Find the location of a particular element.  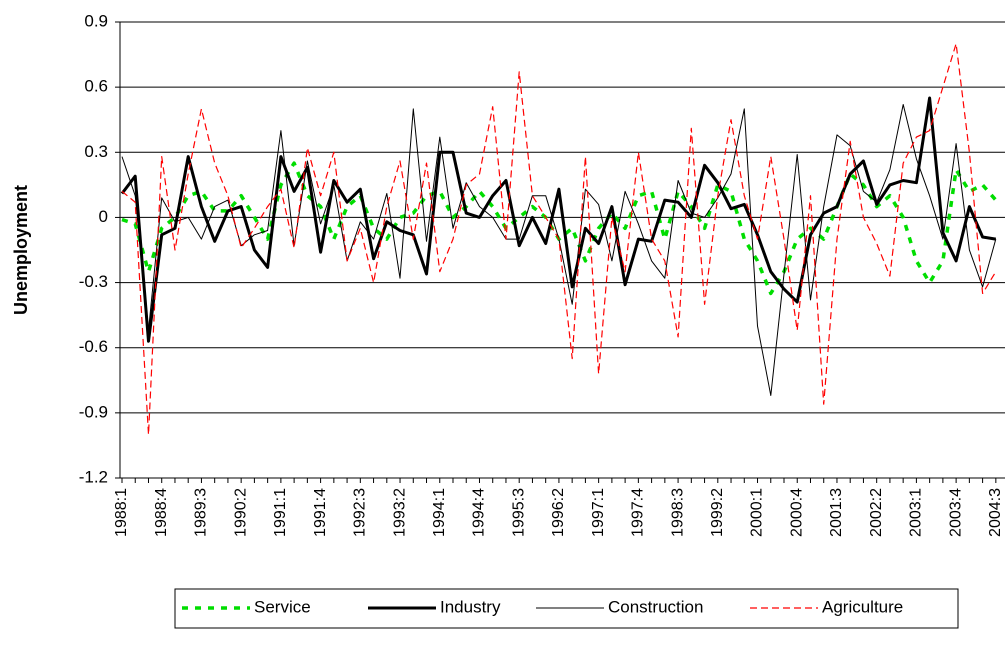

x-tick-label: 2002:2 is located at coordinates (876, 512).